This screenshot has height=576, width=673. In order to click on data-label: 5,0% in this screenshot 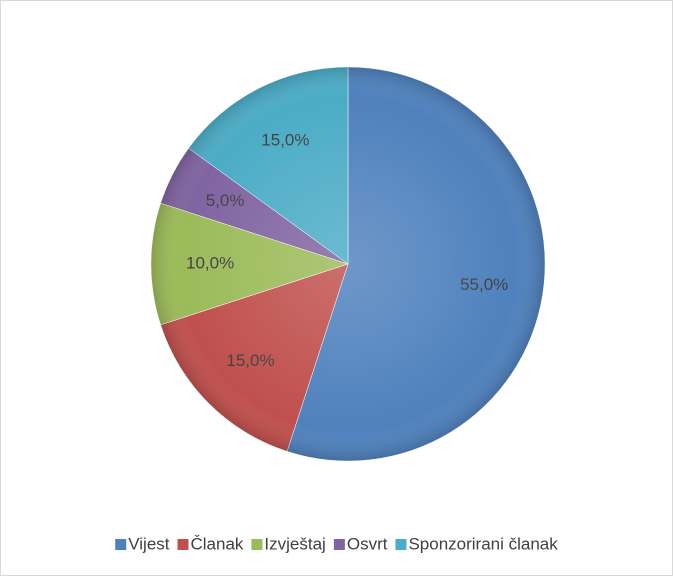, I will do `click(225, 200)`.